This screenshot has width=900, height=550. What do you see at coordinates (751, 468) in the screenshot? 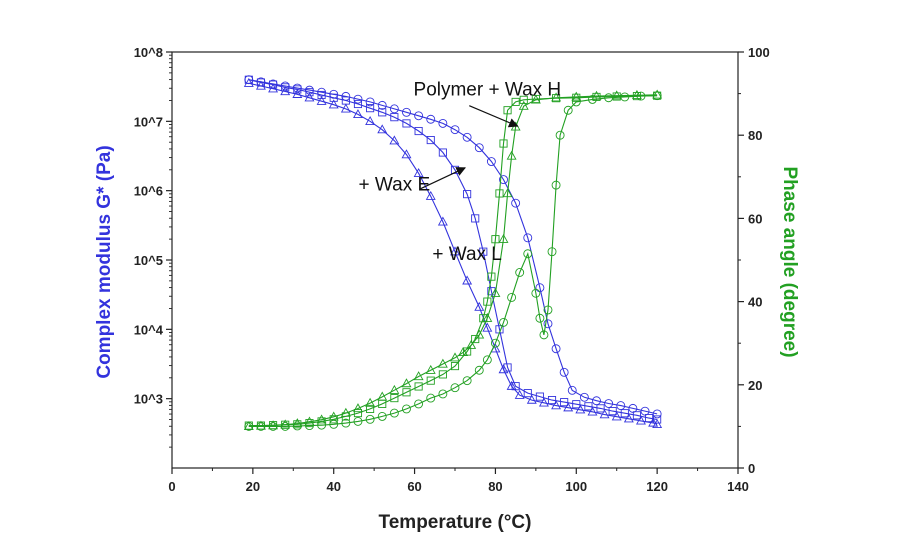
I see `y-right-tick-label: 0` at bounding box center [751, 468].